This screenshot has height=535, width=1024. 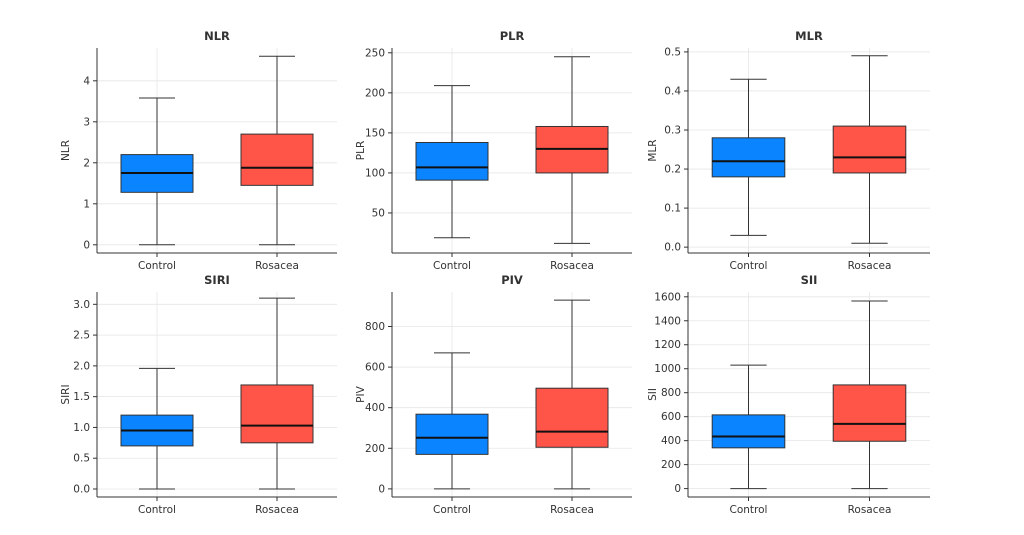 I want to click on y-tick-label: 0.3, so click(x=672, y=131).